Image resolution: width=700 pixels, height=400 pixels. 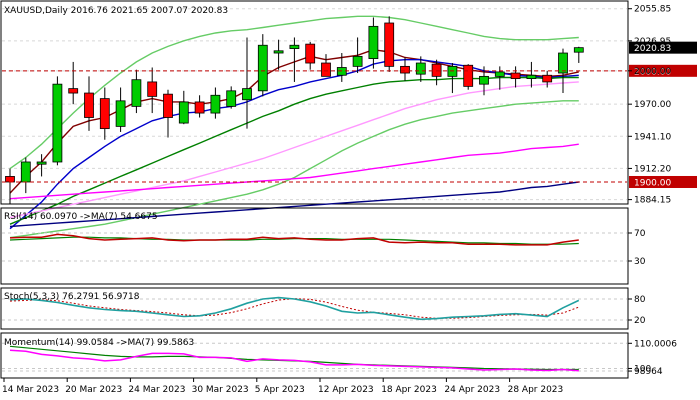 I want to click on current-price-label: 2020.83, so click(x=652, y=49).